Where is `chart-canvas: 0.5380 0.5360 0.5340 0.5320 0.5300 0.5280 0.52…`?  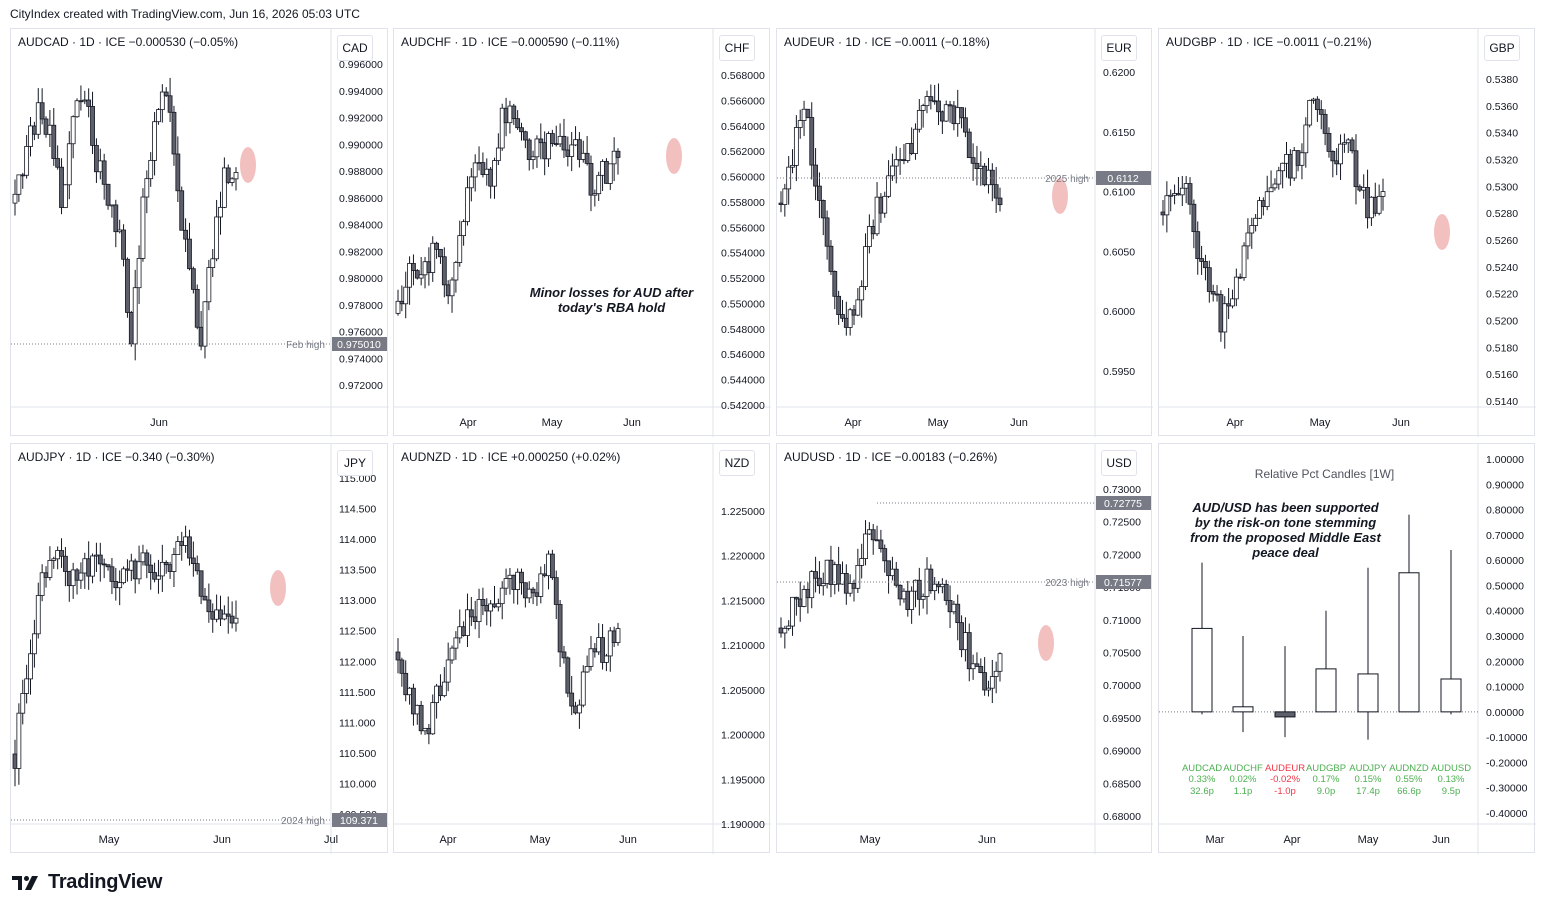
chart-canvas: 0.5380 0.5360 0.5340 0.5320 0.5300 0.5280 0.52… is located at coordinates (1347, 233).